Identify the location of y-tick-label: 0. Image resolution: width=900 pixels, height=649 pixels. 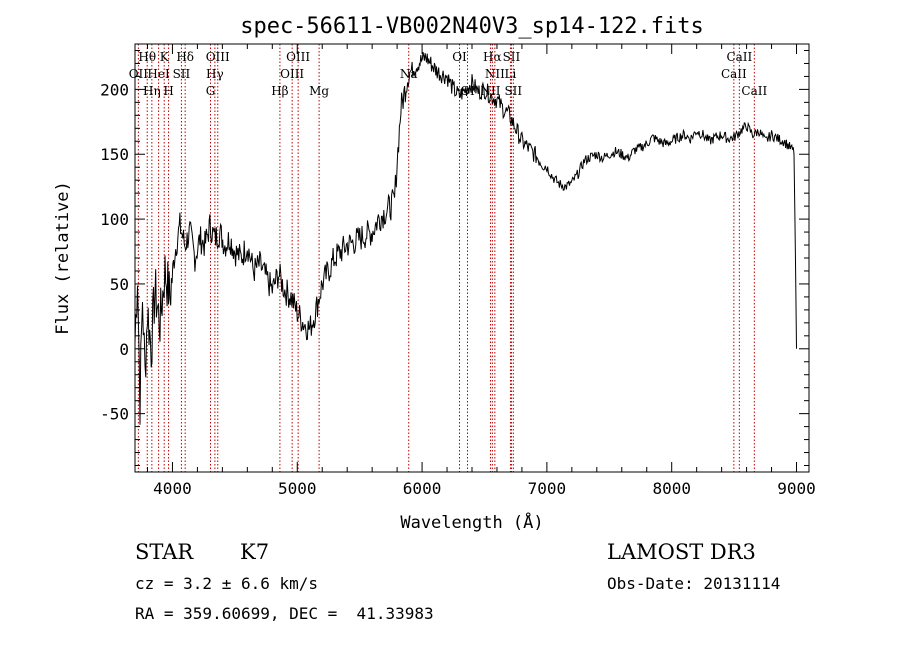
(124, 349).